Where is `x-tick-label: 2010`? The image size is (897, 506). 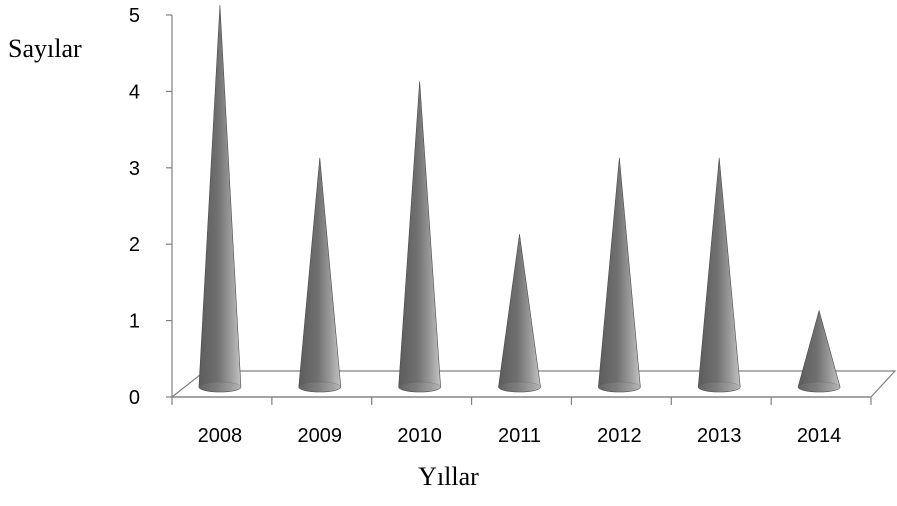 x-tick-label: 2010 is located at coordinates (419, 436).